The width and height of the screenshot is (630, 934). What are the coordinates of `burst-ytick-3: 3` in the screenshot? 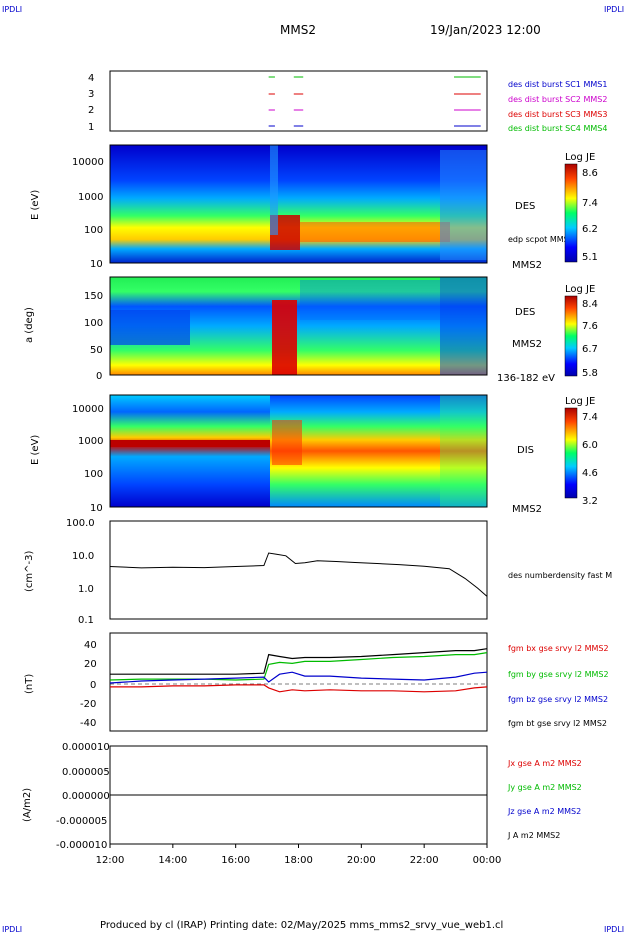 It's located at (91, 94).